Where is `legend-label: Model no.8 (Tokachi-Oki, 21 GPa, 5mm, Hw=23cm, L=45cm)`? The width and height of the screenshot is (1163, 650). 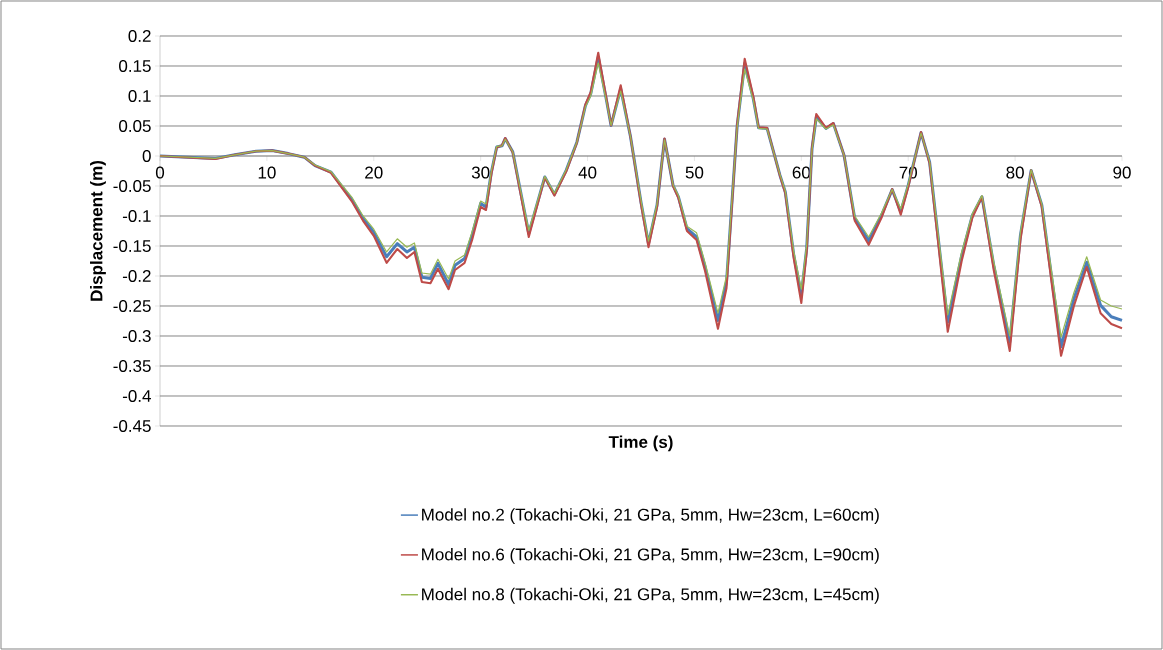
legend-label: Model no.8 (Tokachi-Oki, 21 GPa, 5mm, Hw=23cm, L=45cm) is located at coordinates (650, 595).